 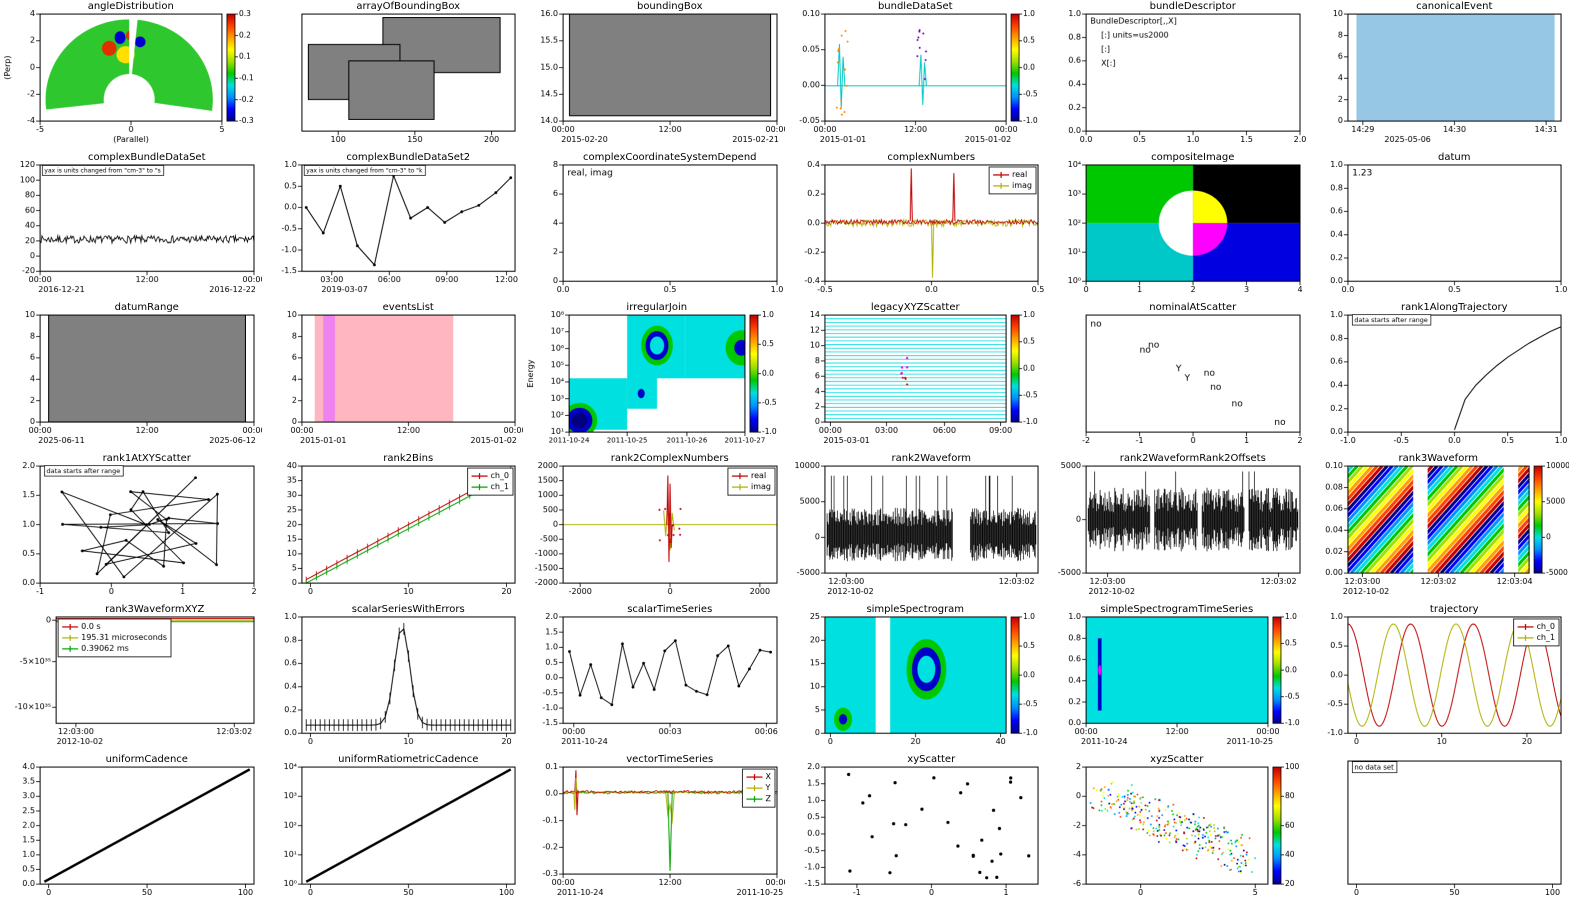 I want to click on chart-title: trajectory, so click(x=1454, y=609).